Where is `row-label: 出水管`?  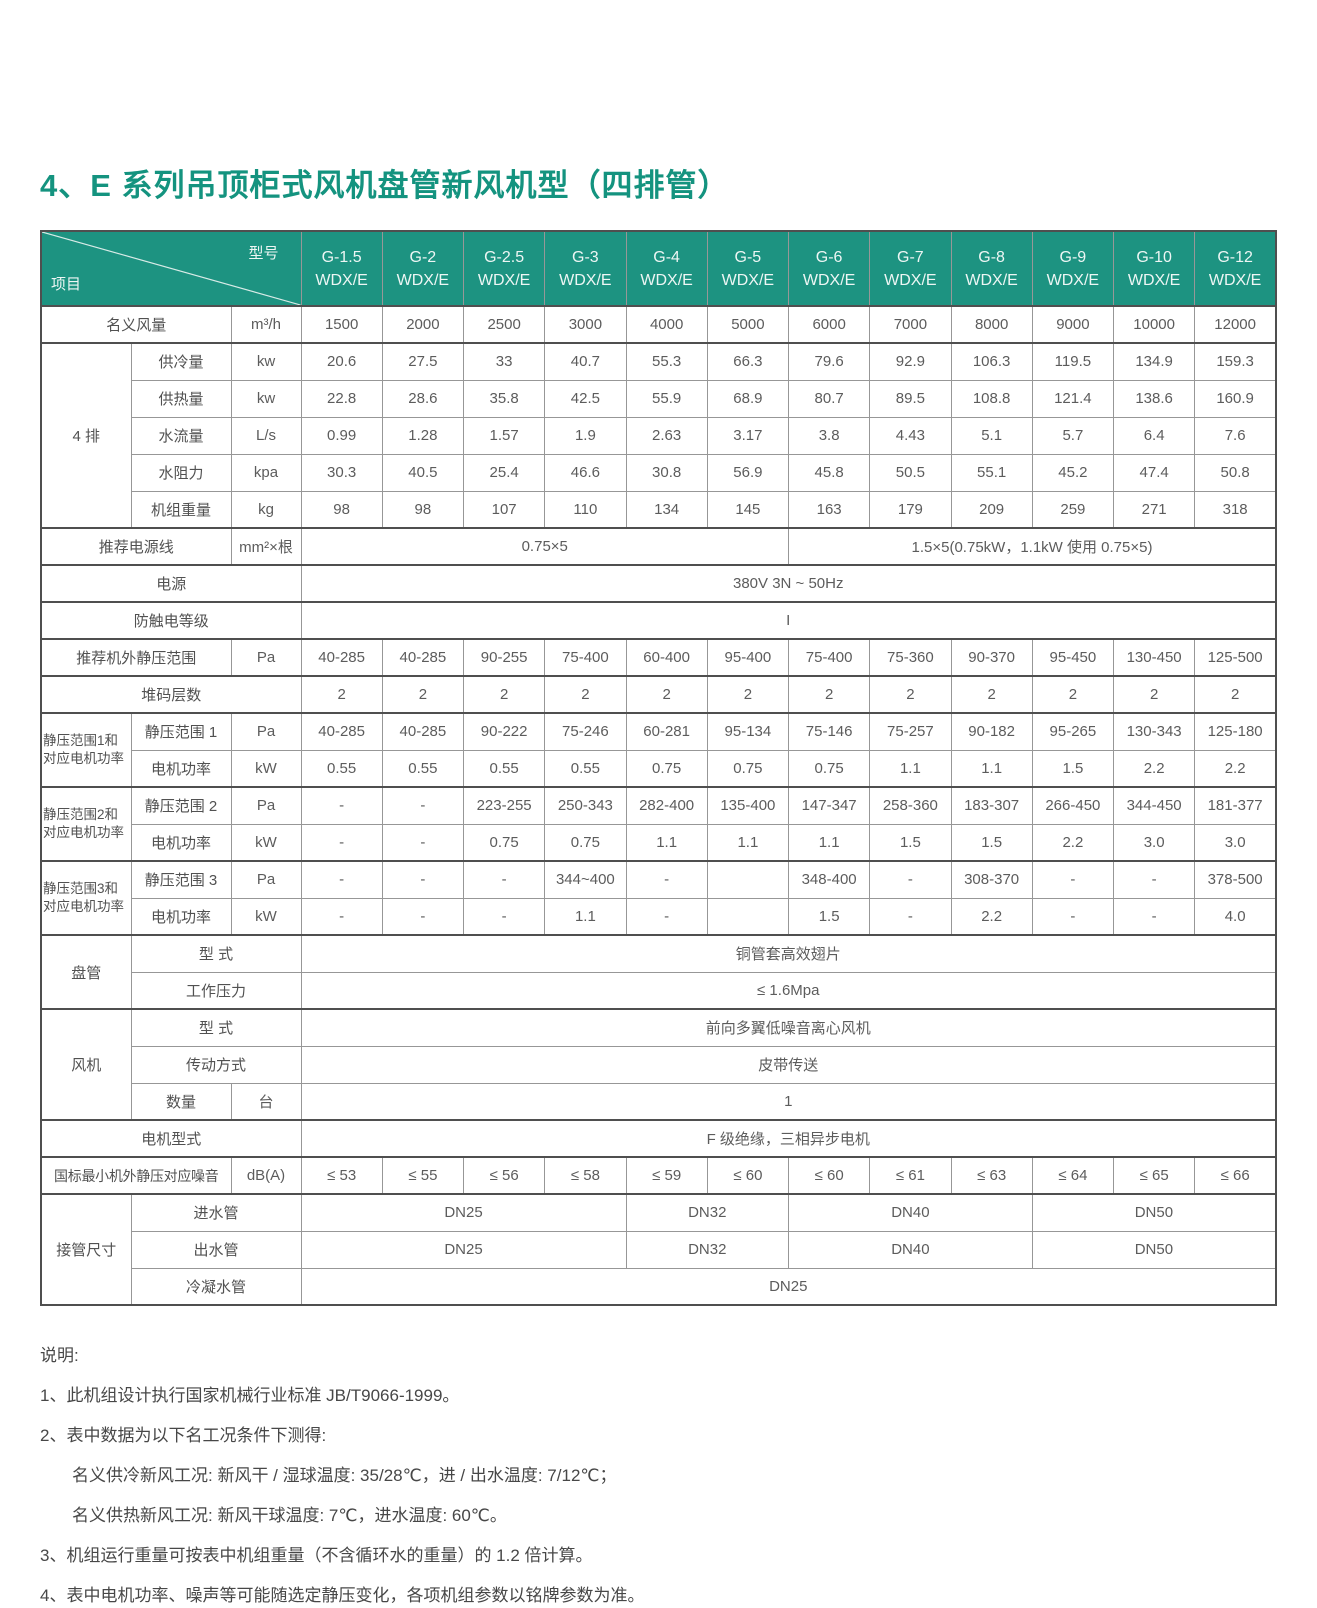 row-label: 出水管 is located at coordinates (216, 1249).